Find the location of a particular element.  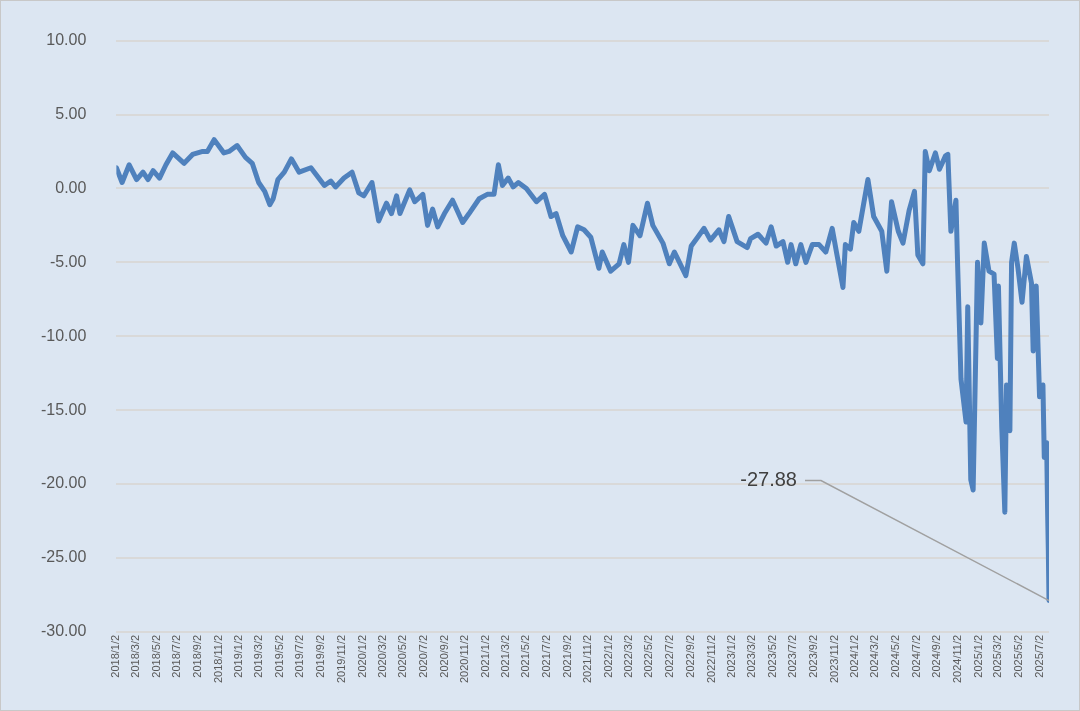

x-tick-label: 2023/7/2 is located at coordinates (792, 656).